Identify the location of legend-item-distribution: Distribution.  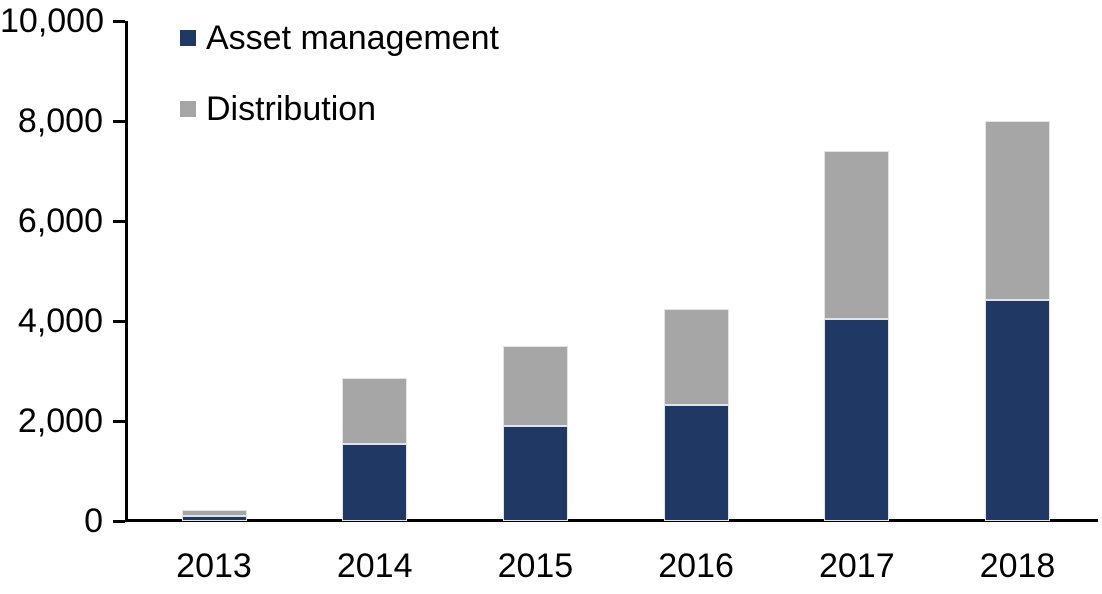
(339, 109).